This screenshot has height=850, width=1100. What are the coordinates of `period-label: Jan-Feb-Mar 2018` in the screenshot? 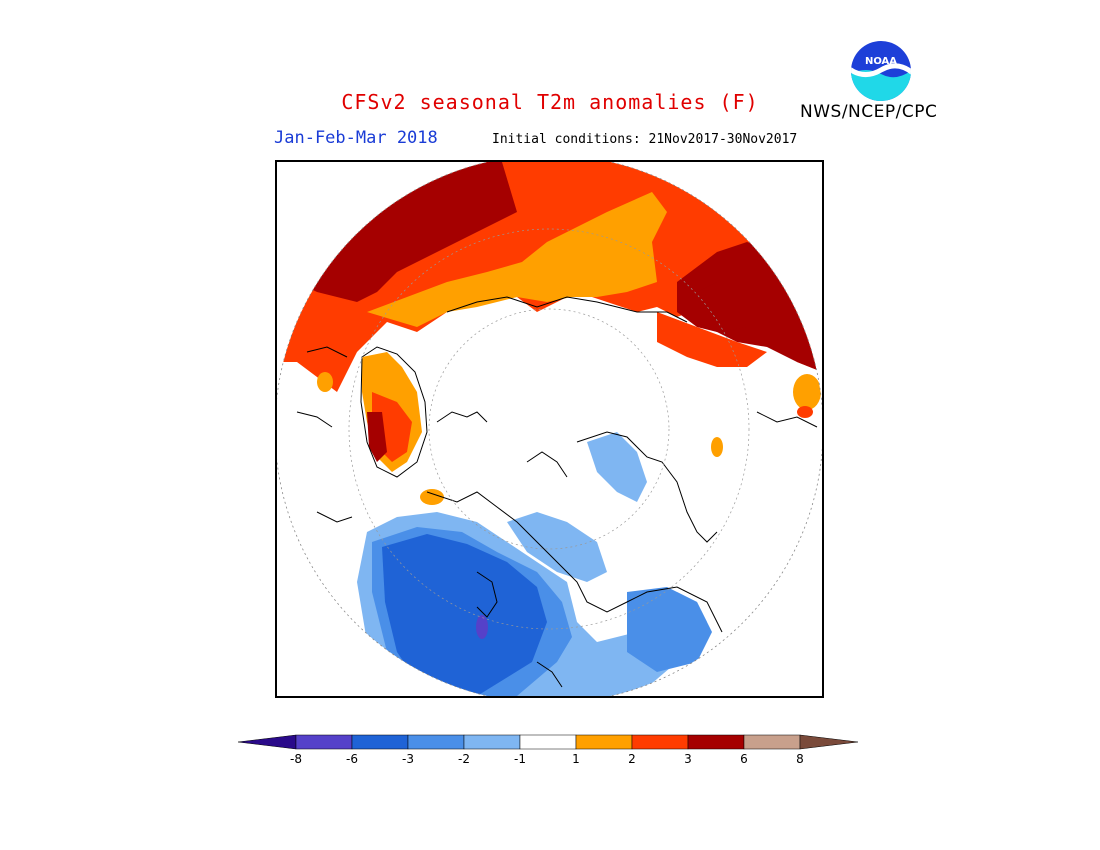 It's located at (356, 138).